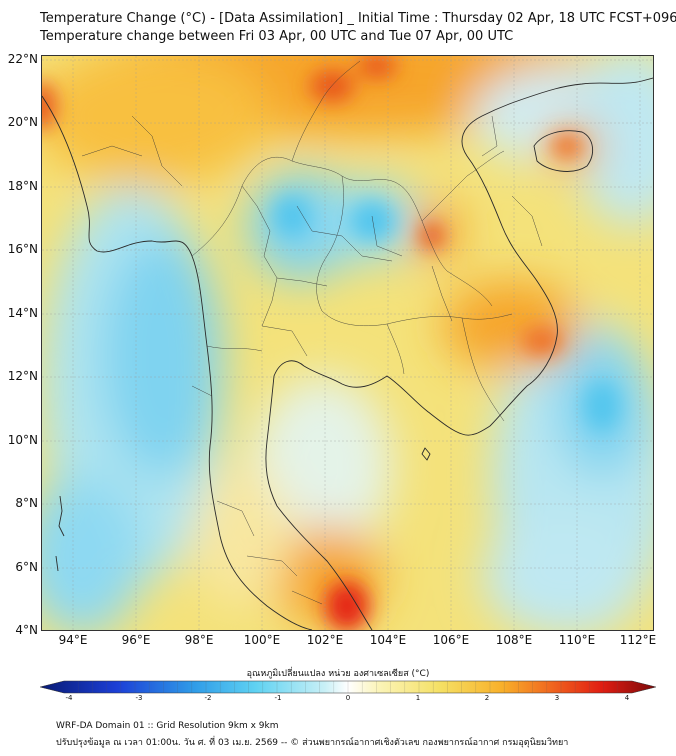 Image resolution: width=676 pixels, height=756 pixels. What do you see at coordinates (73, 640) in the screenshot?
I see `lon-tick-94: 94°E` at bounding box center [73, 640].